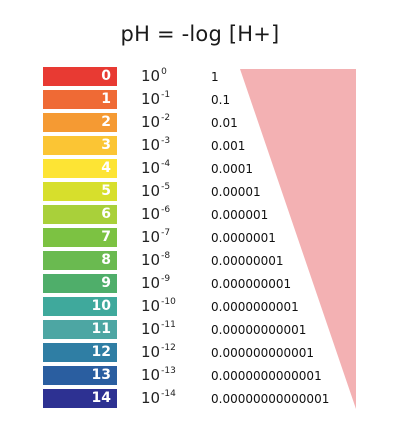  I want to click on ph-number: 3, so click(106, 145).